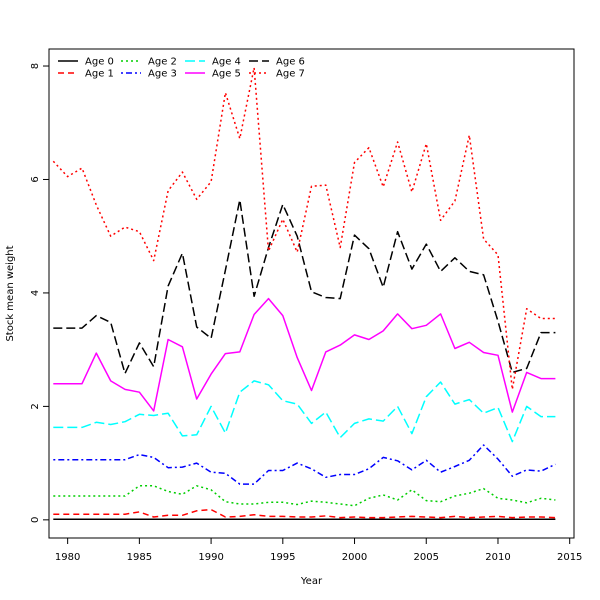 This screenshot has height=600, width=600. Describe the element at coordinates (226, 62) in the screenshot. I see `legend-label: Age 4` at that location.